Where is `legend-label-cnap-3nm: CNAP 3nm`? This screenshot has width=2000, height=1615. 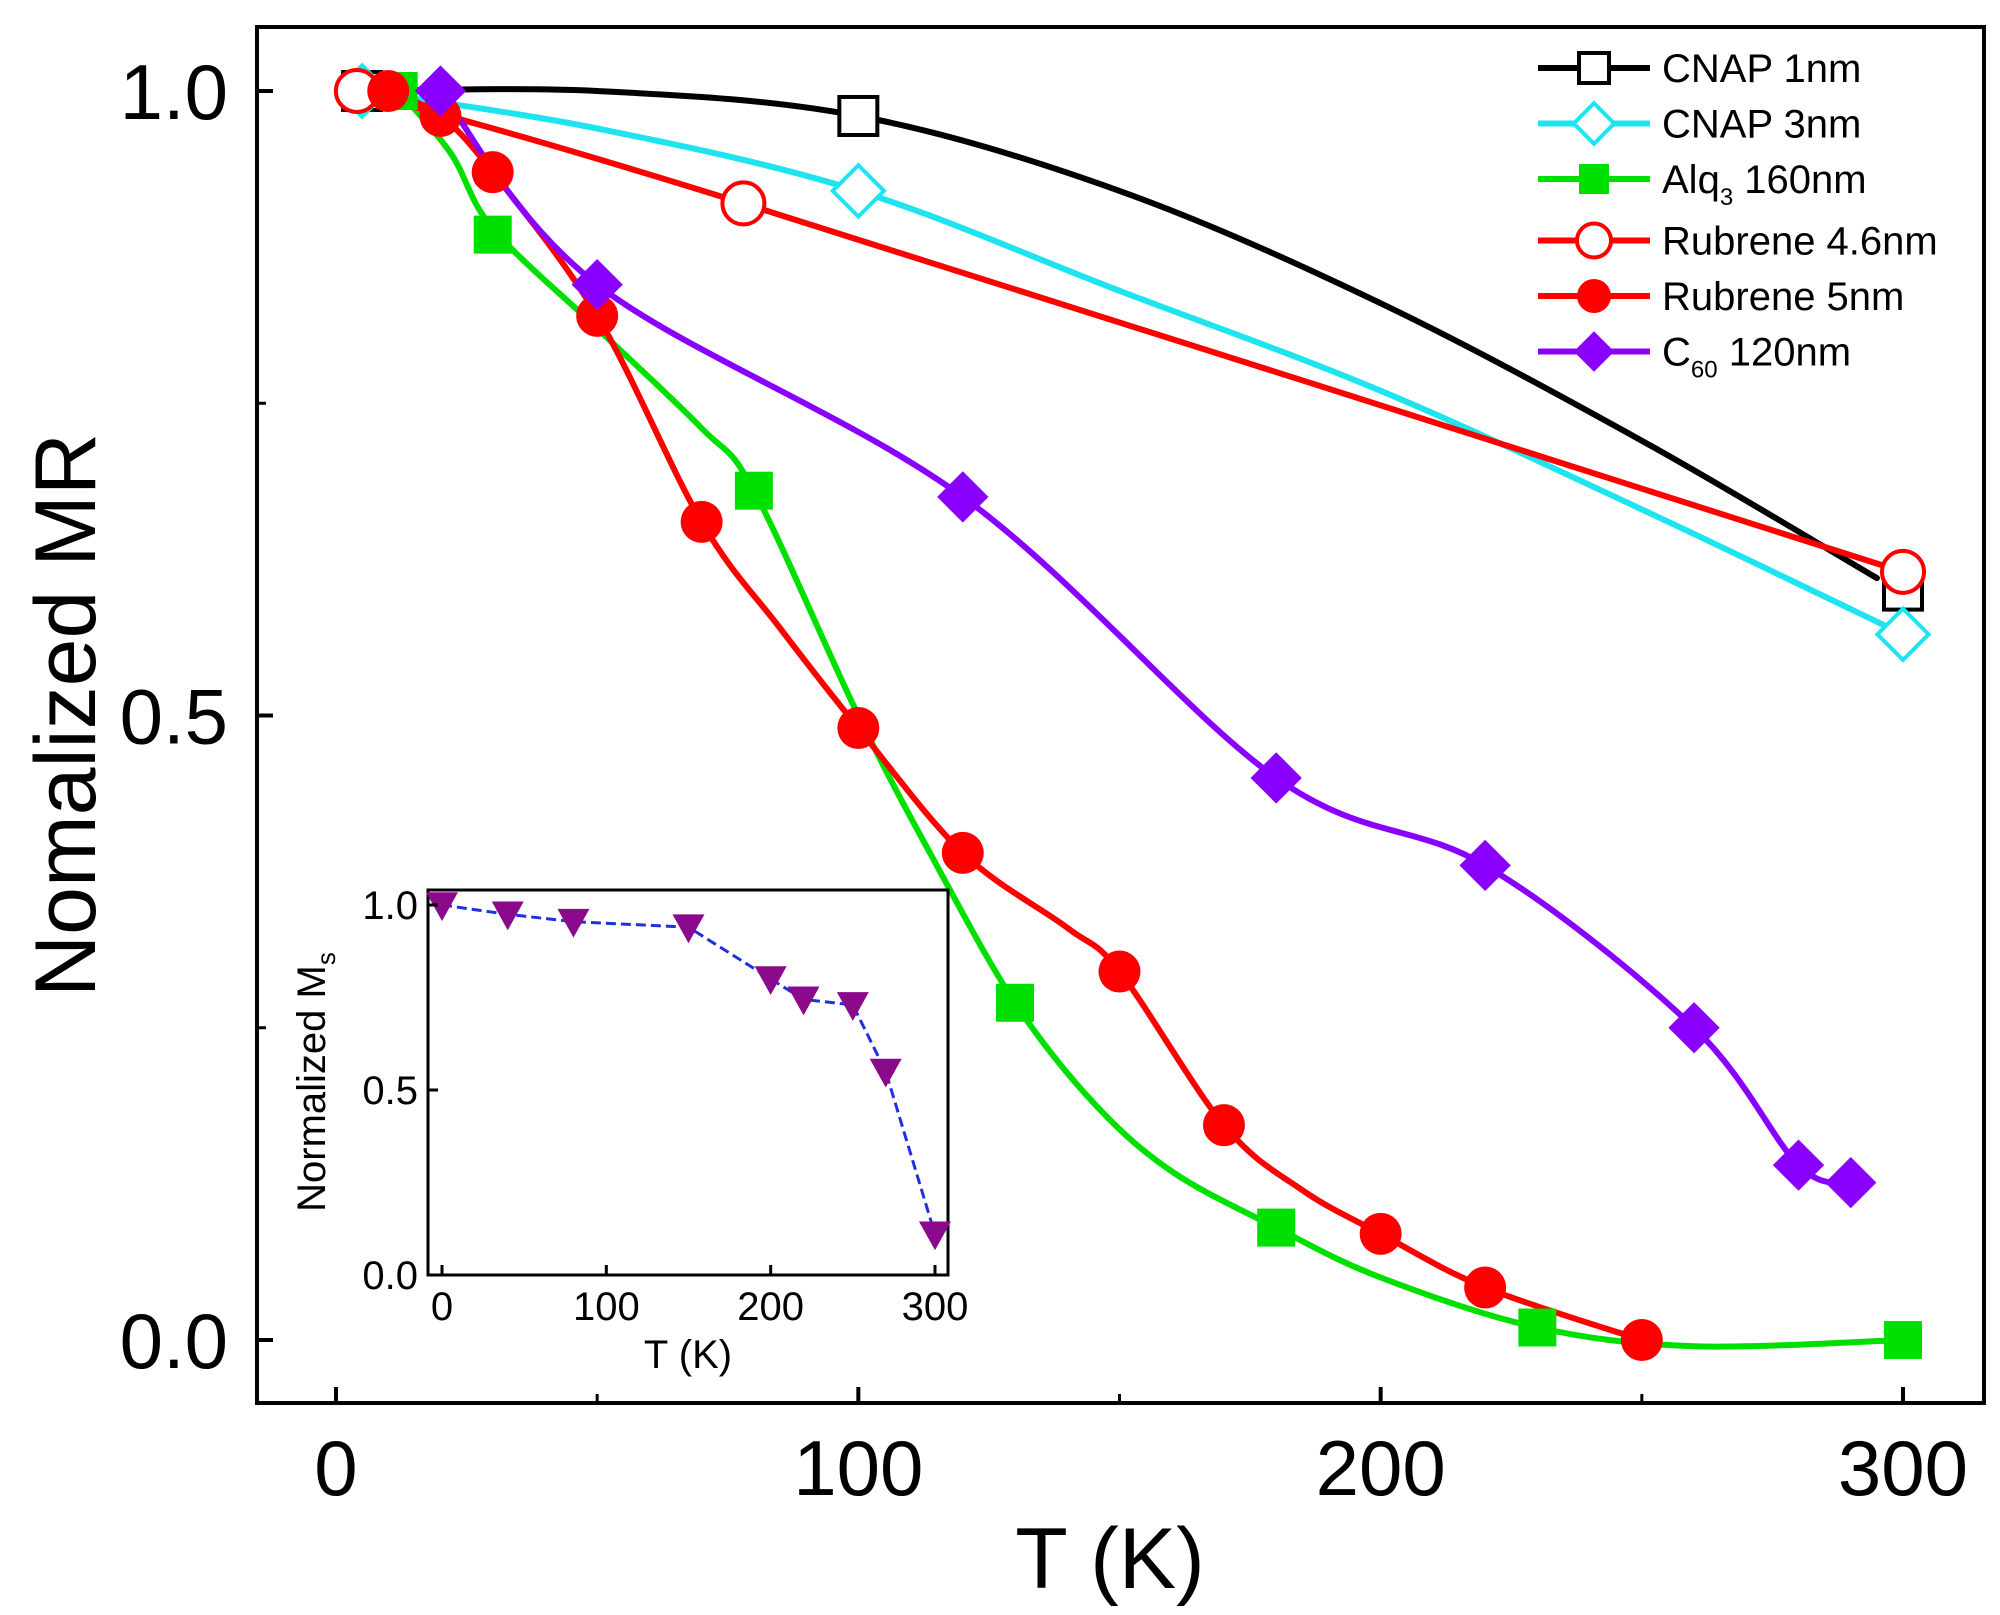 legend-label-cnap-3nm: CNAP 3nm is located at coordinates (1761, 125).